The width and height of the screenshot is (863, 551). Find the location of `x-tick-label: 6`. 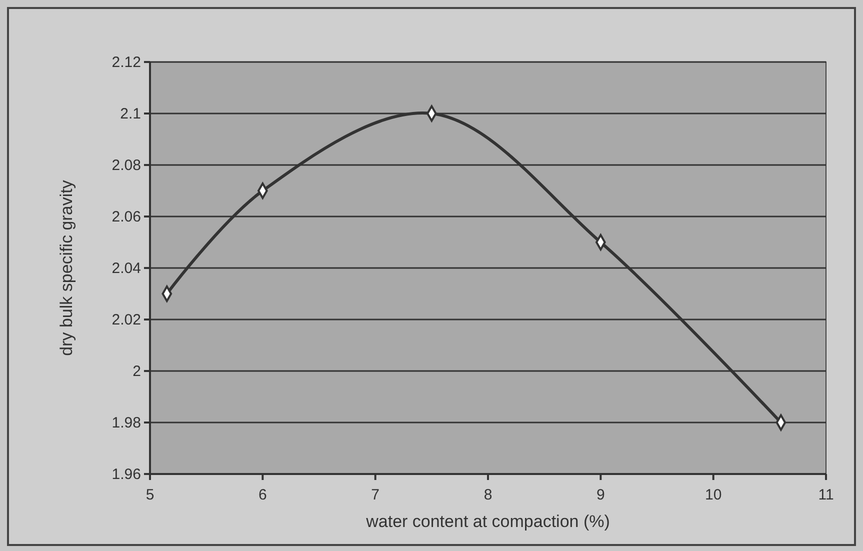

x-tick-label: 6 is located at coordinates (262, 495).